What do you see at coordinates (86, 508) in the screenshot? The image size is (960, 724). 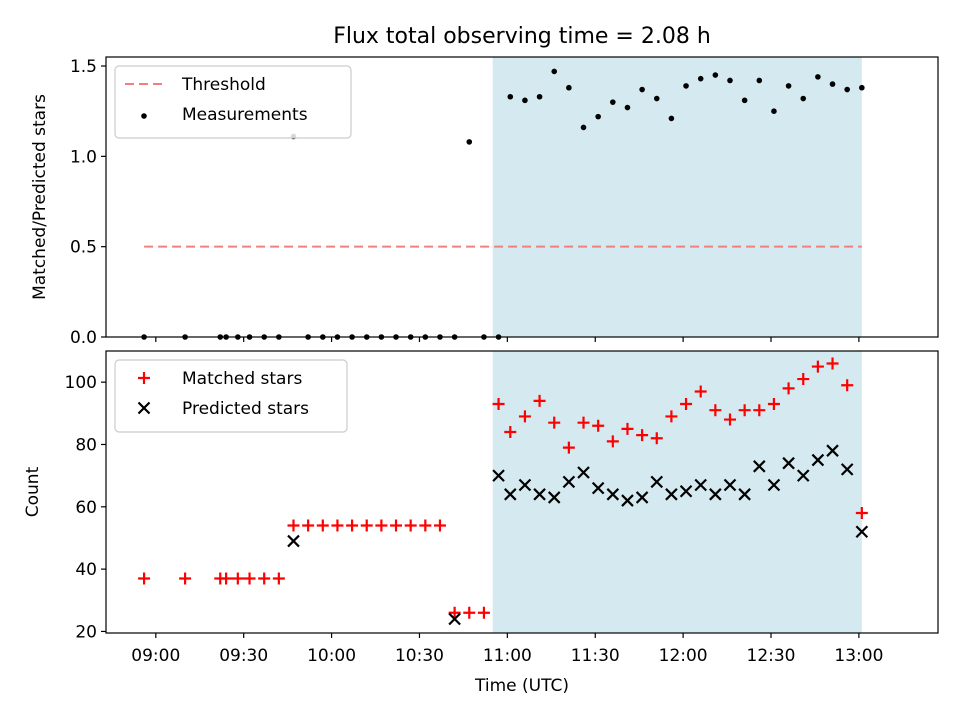 I see `bottom-y-tick-label: 60` at bounding box center [86, 508].